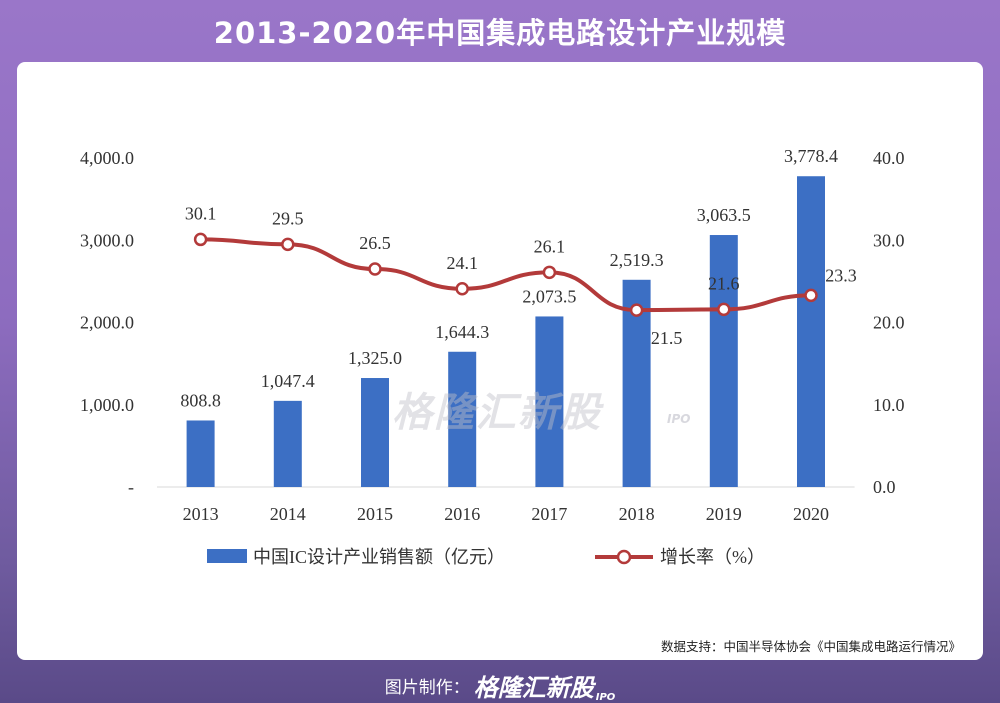 This screenshot has height=703, width=1000. What do you see at coordinates (811, 156) in the screenshot?
I see `bar-data-label: 3,778.4` at bounding box center [811, 156].